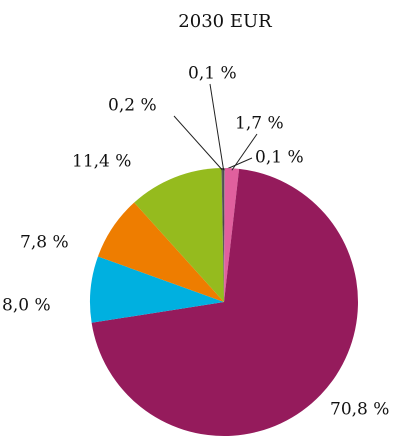 This screenshot has height=439, width=420. What do you see at coordinates (44, 243) in the screenshot?
I see `data-label: 7,8 %` at bounding box center [44, 243].